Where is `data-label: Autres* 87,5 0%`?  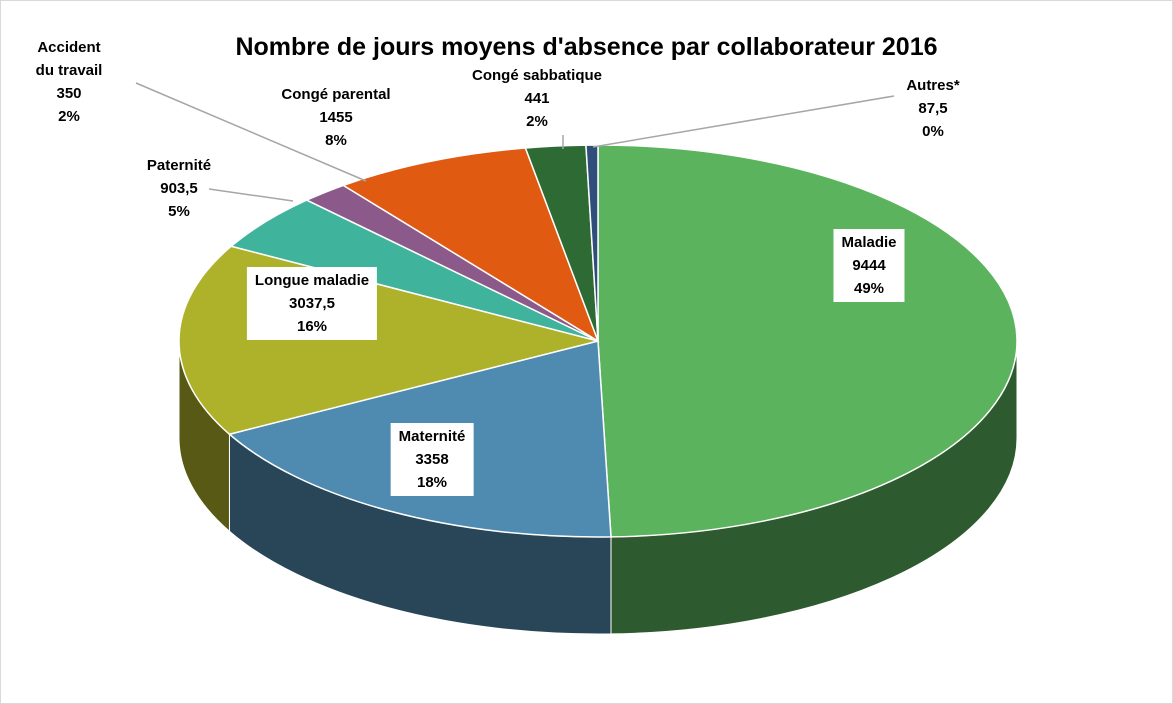 data-label: Autres* 87,5 0% is located at coordinates (932, 108).